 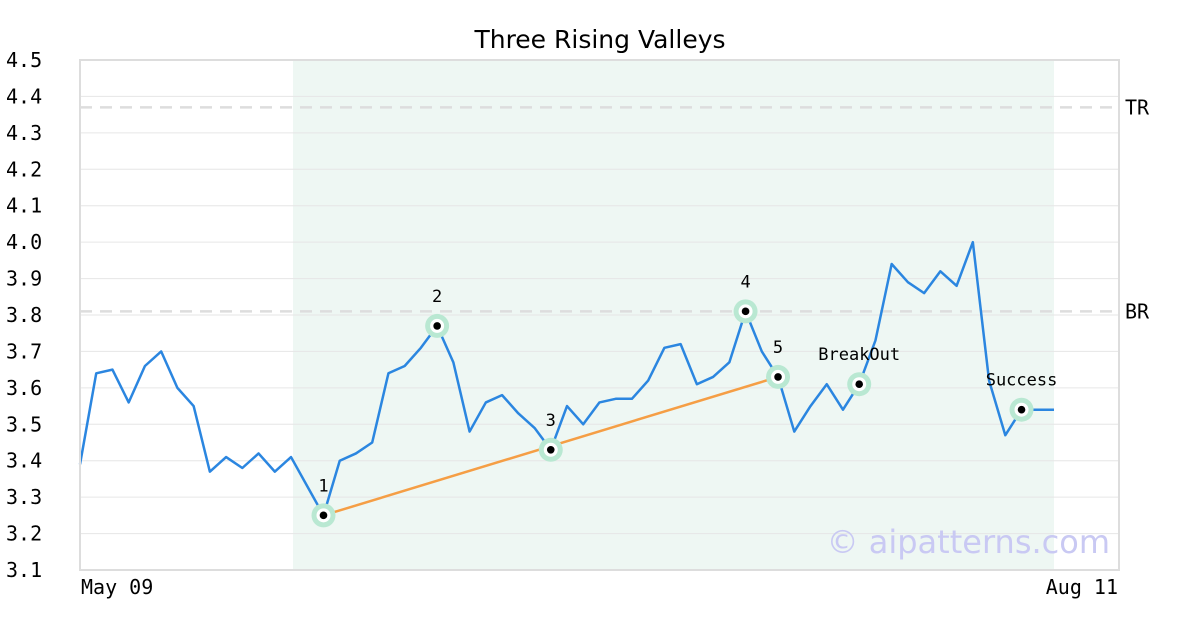 What do you see at coordinates (1082, 587) in the screenshot?
I see `x-tick-end: Aug 11` at bounding box center [1082, 587].